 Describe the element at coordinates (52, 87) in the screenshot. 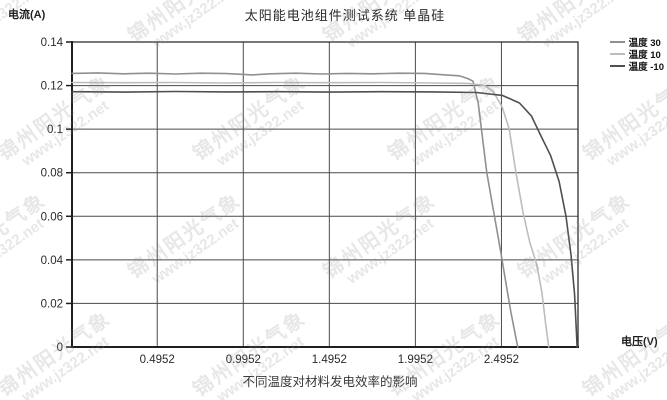

I see `y-tick-label: 0.12` at that location.